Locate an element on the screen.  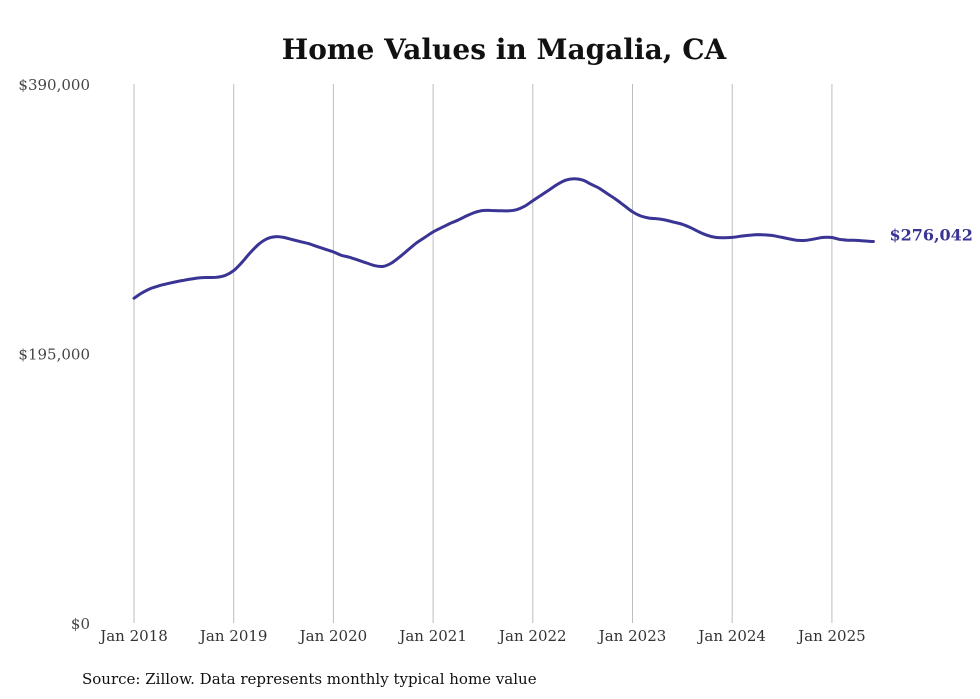
x-tick-label: Jan 2024 is located at coordinates (731, 636).